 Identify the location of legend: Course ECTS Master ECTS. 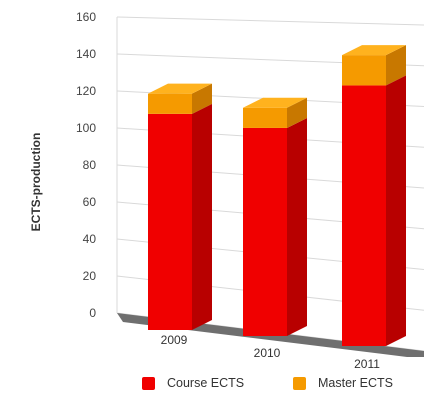
(212, 387).